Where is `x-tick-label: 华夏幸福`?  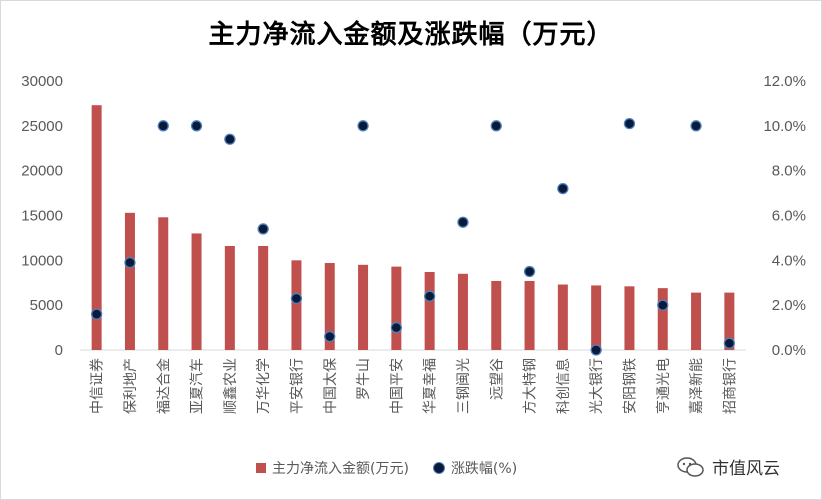 x-tick-label: 华夏幸福 is located at coordinates (431, 386).